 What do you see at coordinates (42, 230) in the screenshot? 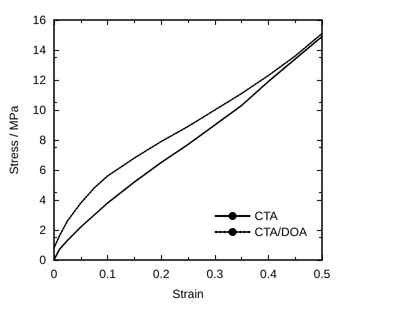
I see `y-tick-label: 2` at bounding box center [42, 230].